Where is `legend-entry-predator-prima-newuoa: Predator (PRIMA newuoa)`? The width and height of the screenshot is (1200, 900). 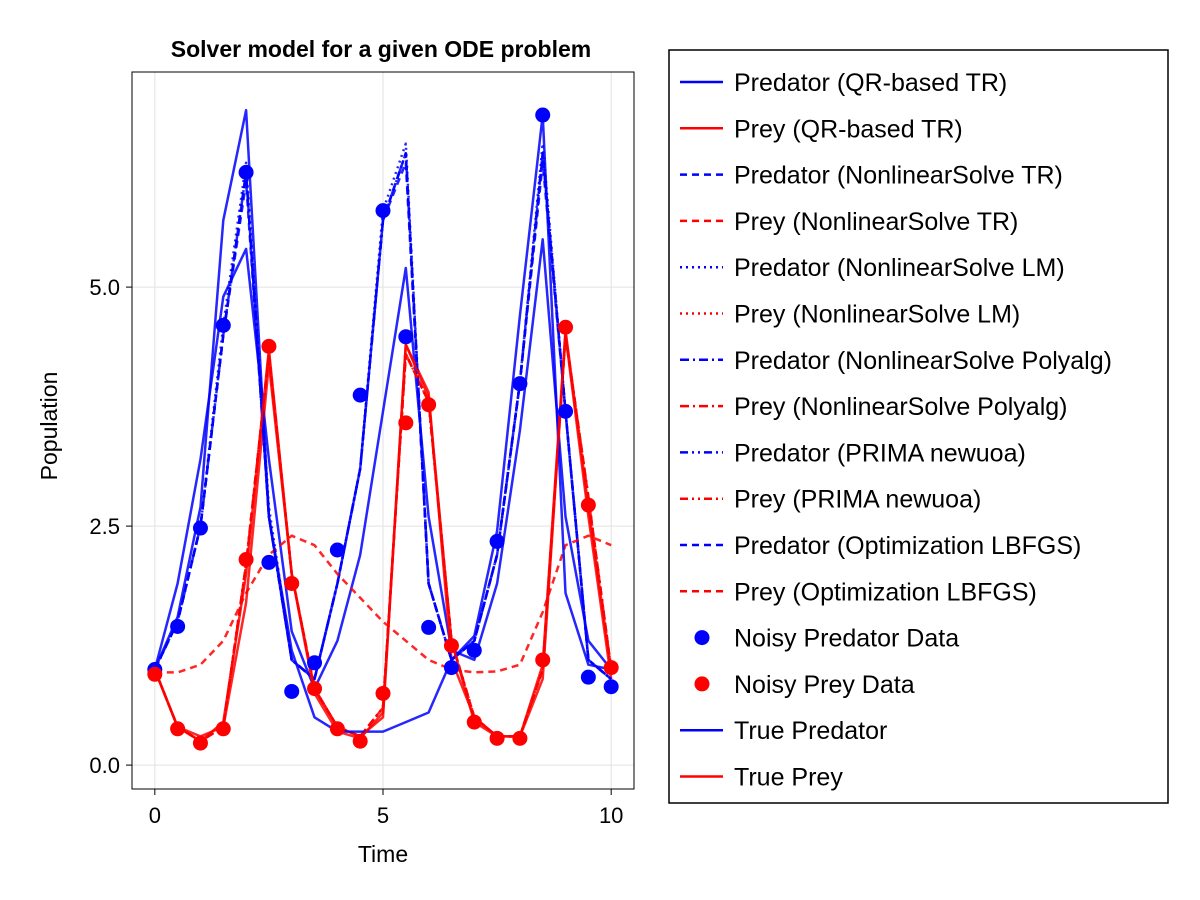 legend-entry-predator-prima-newuoa: Predator (PRIMA newuoa) is located at coordinates (853, 453).